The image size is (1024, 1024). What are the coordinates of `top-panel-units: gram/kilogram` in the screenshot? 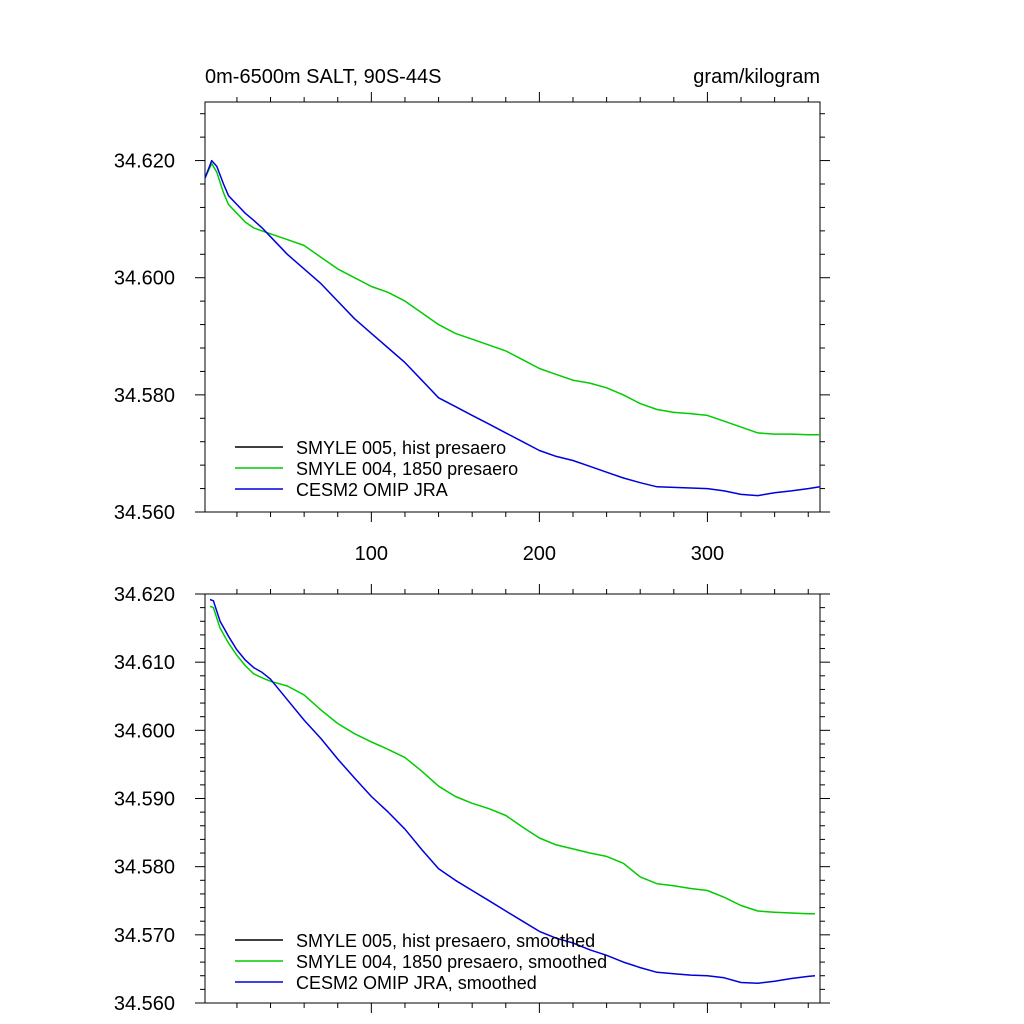 It's located at (756, 77).